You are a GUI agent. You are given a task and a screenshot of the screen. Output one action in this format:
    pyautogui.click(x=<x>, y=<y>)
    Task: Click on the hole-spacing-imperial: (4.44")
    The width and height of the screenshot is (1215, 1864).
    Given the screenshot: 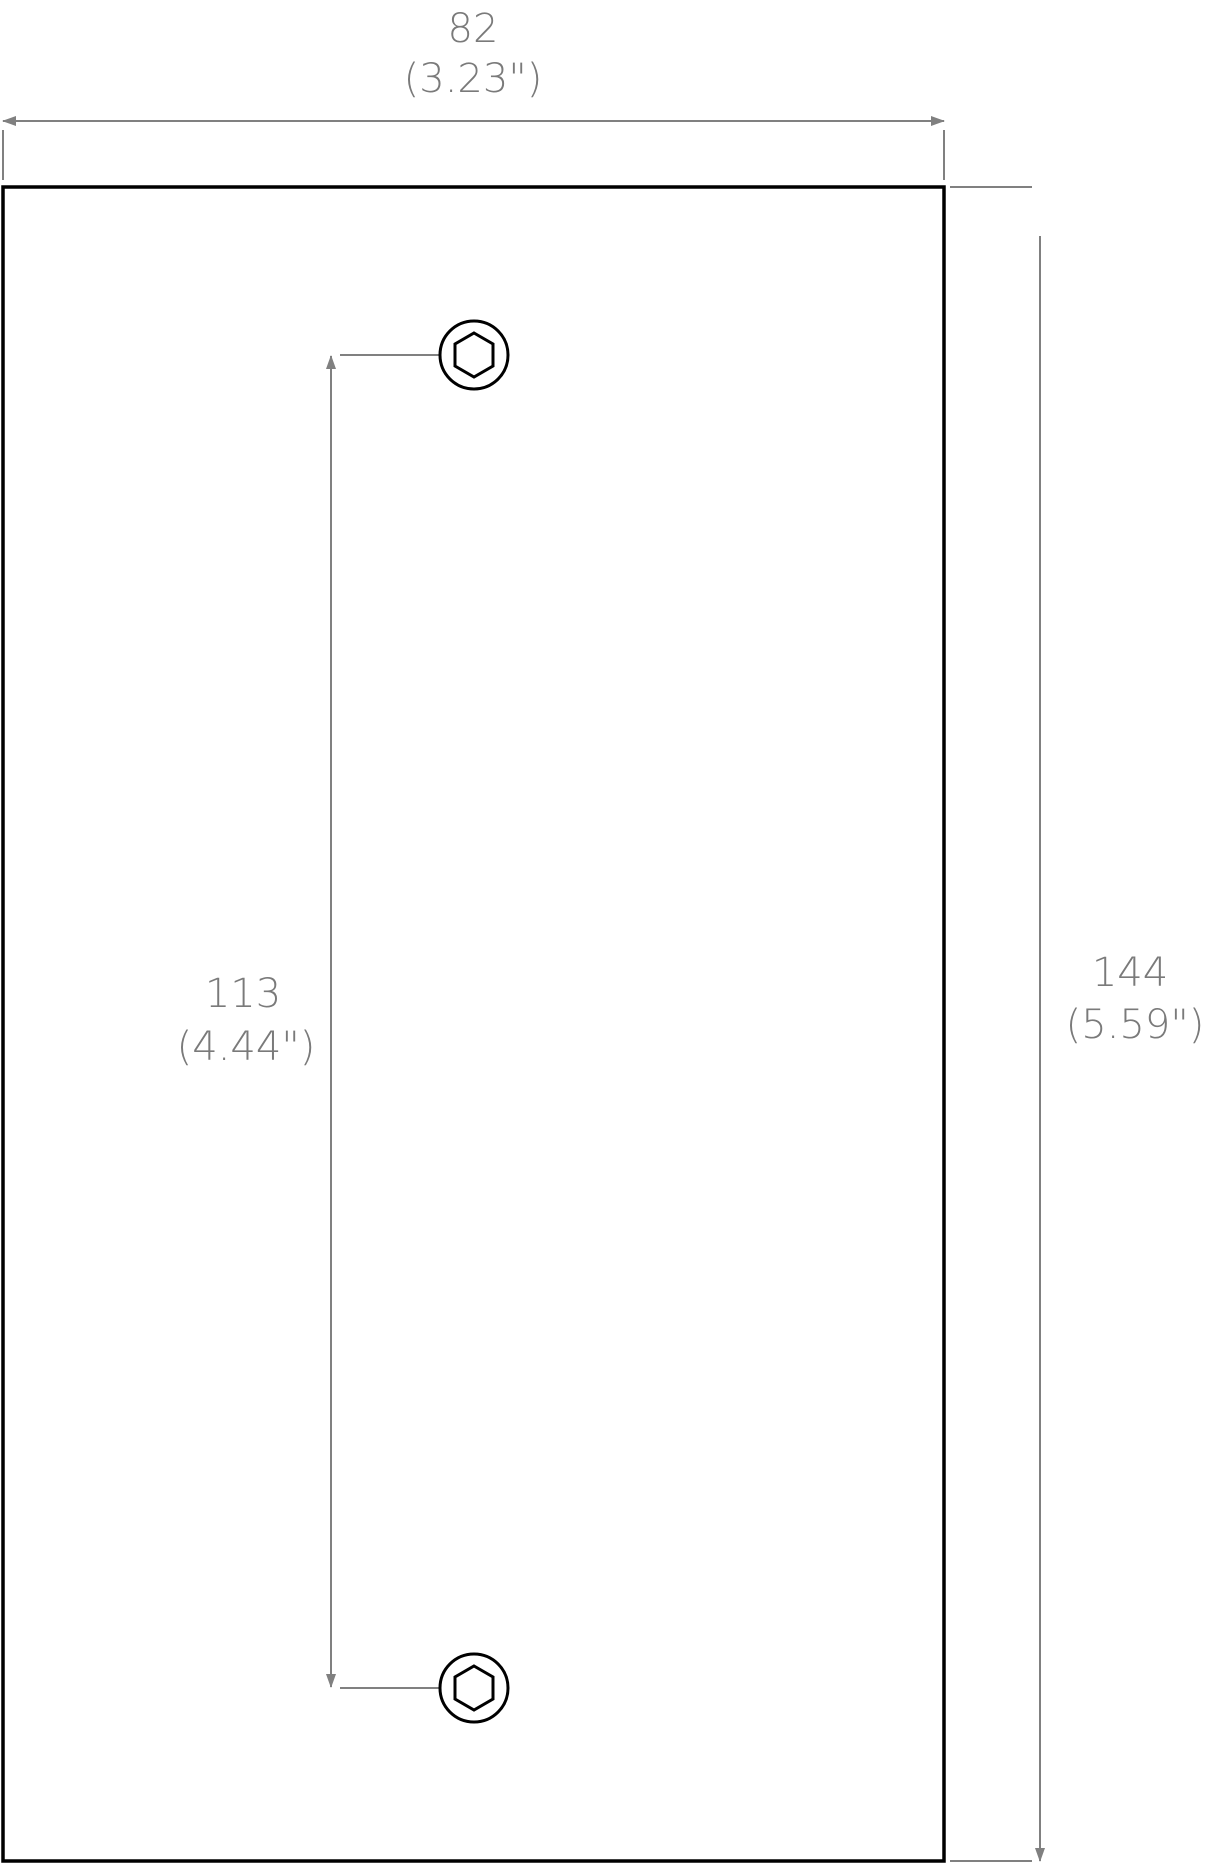 What is the action you would take?
    pyautogui.click(x=246, y=1047)
    